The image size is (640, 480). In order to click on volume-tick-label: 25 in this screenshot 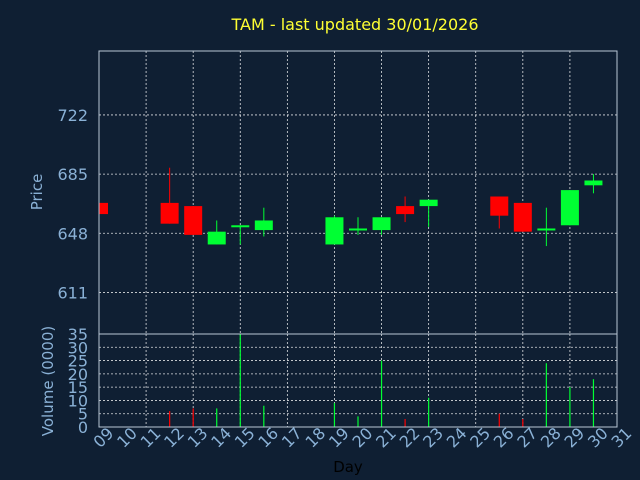, I will do `click(78, 361)`.